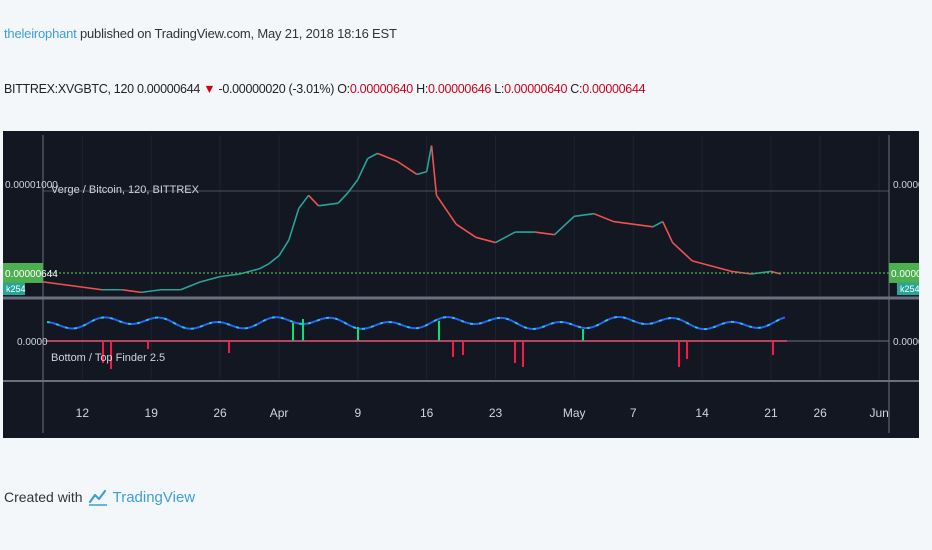 The width and height of the screenshot is (932, 550). I want to click on extra-tag-left, so click(14, 289).